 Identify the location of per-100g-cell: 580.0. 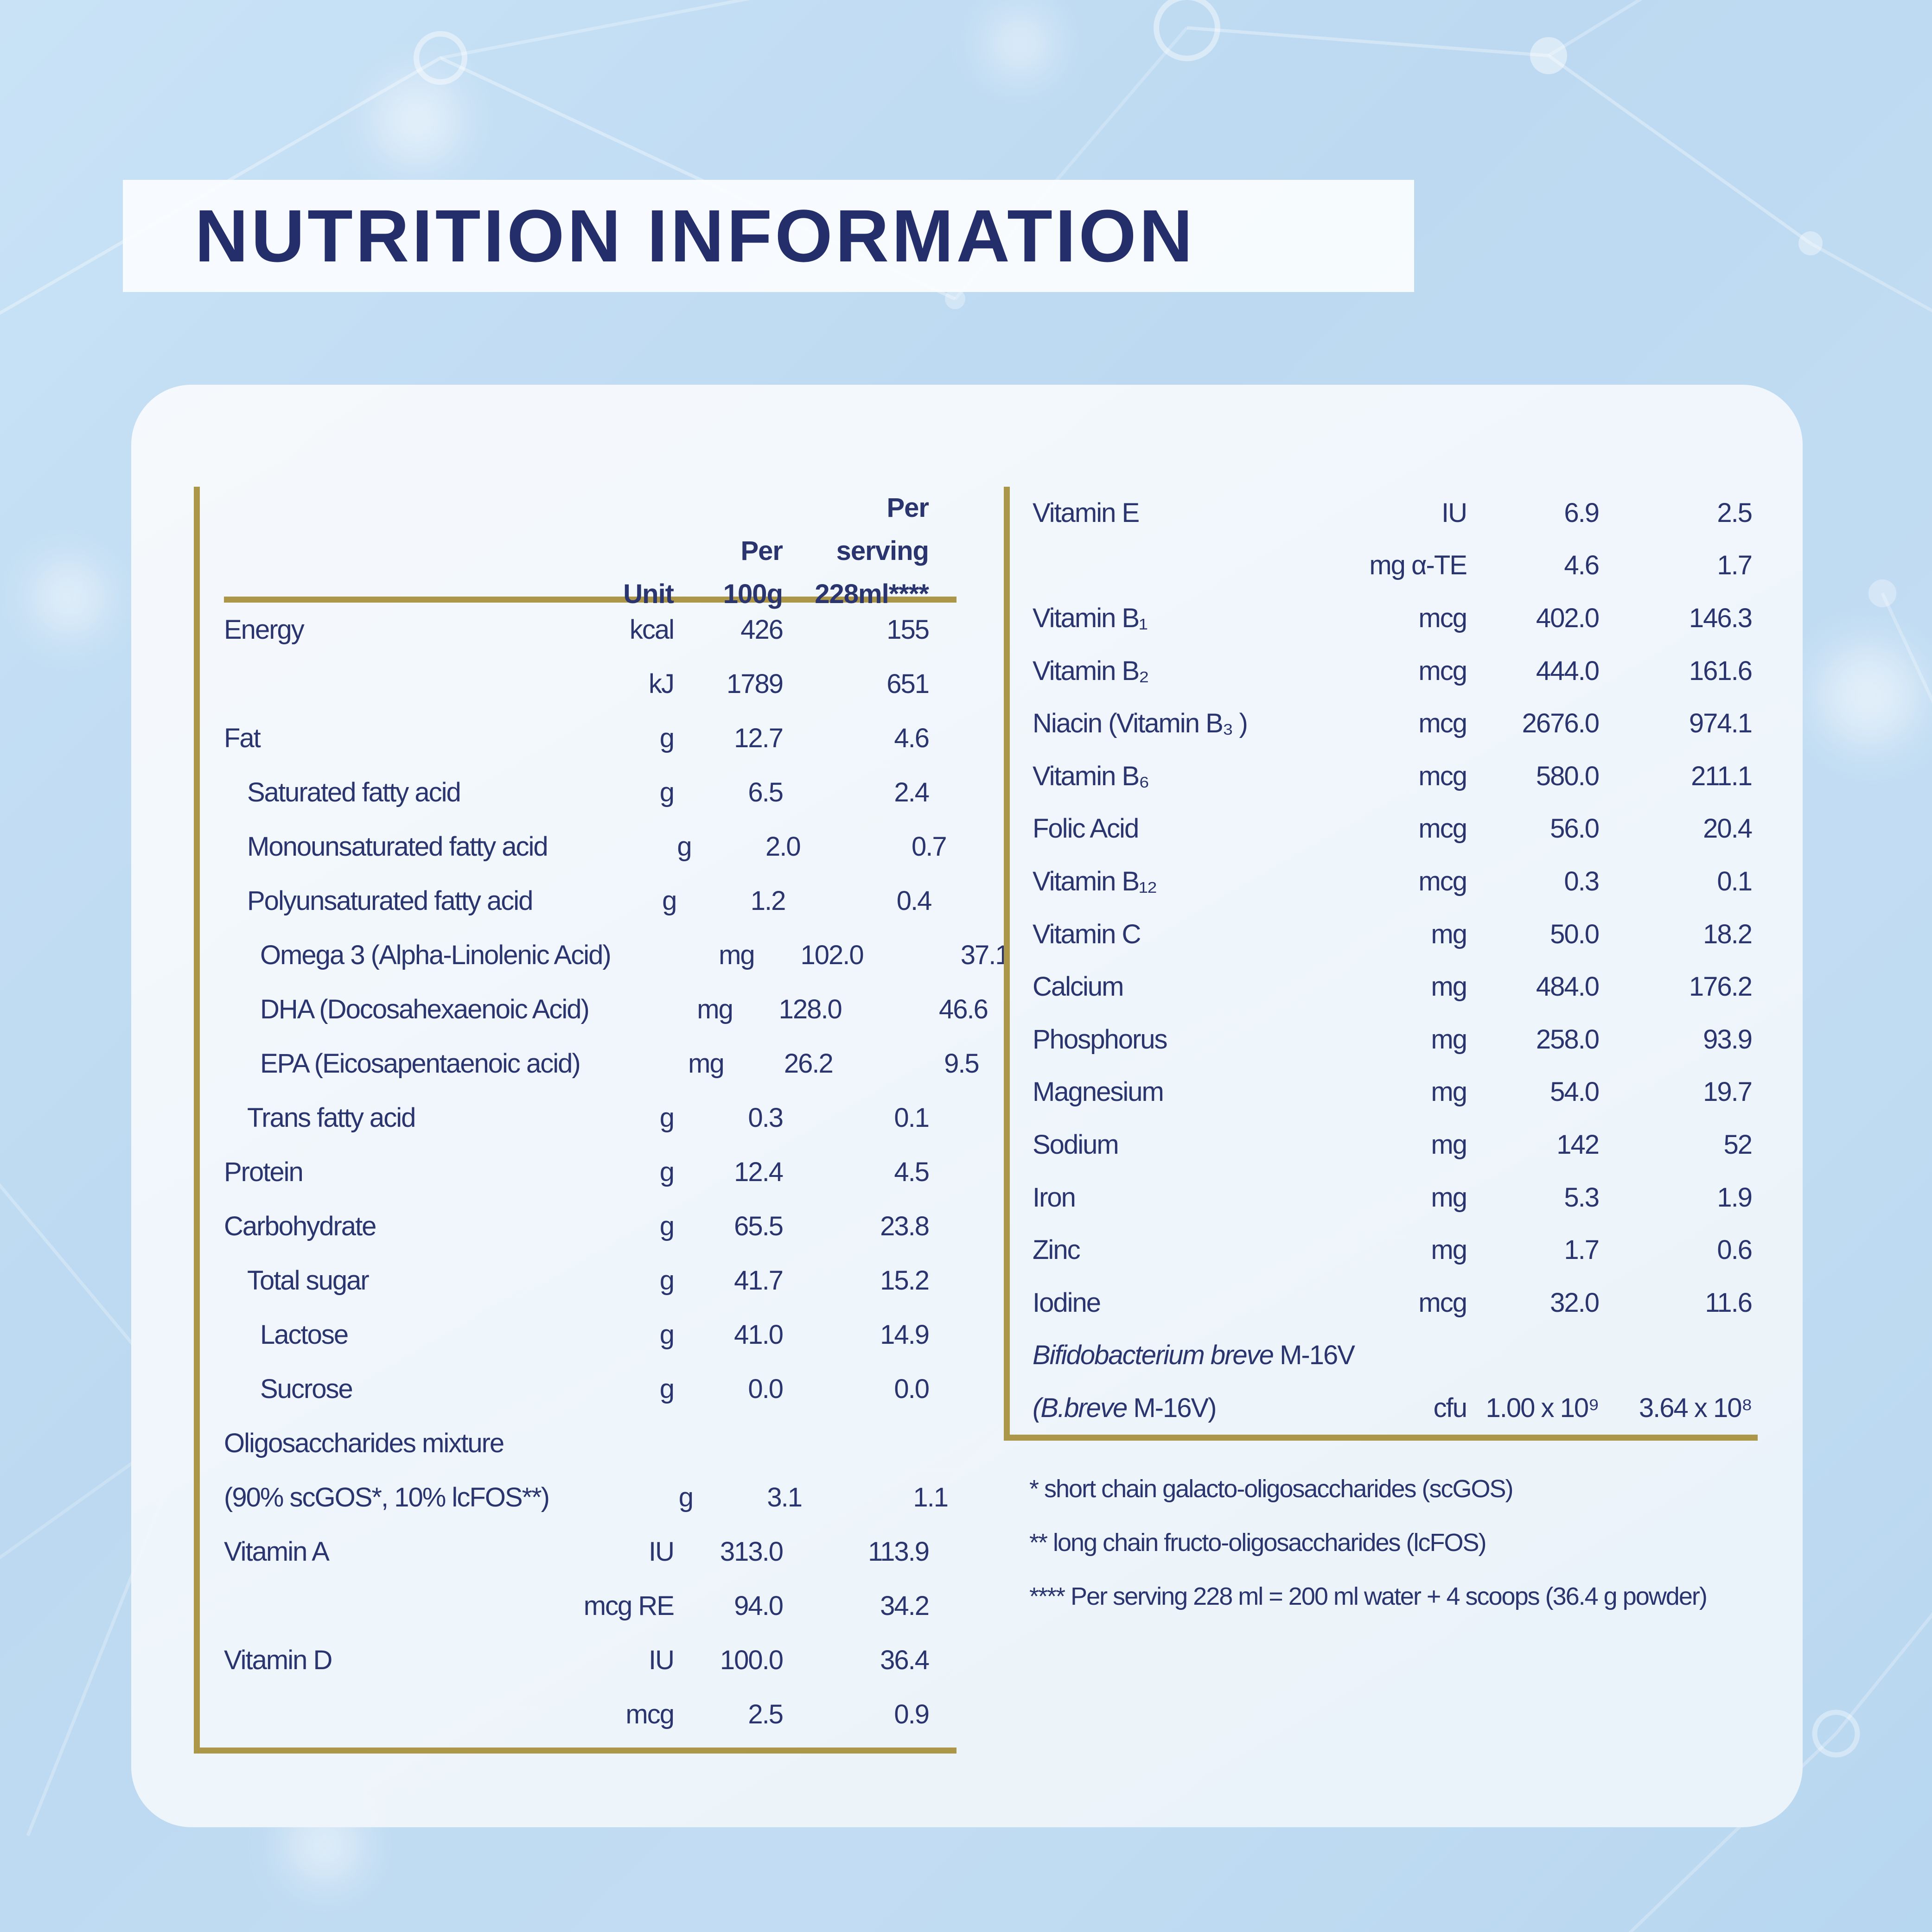
(1568, 776).